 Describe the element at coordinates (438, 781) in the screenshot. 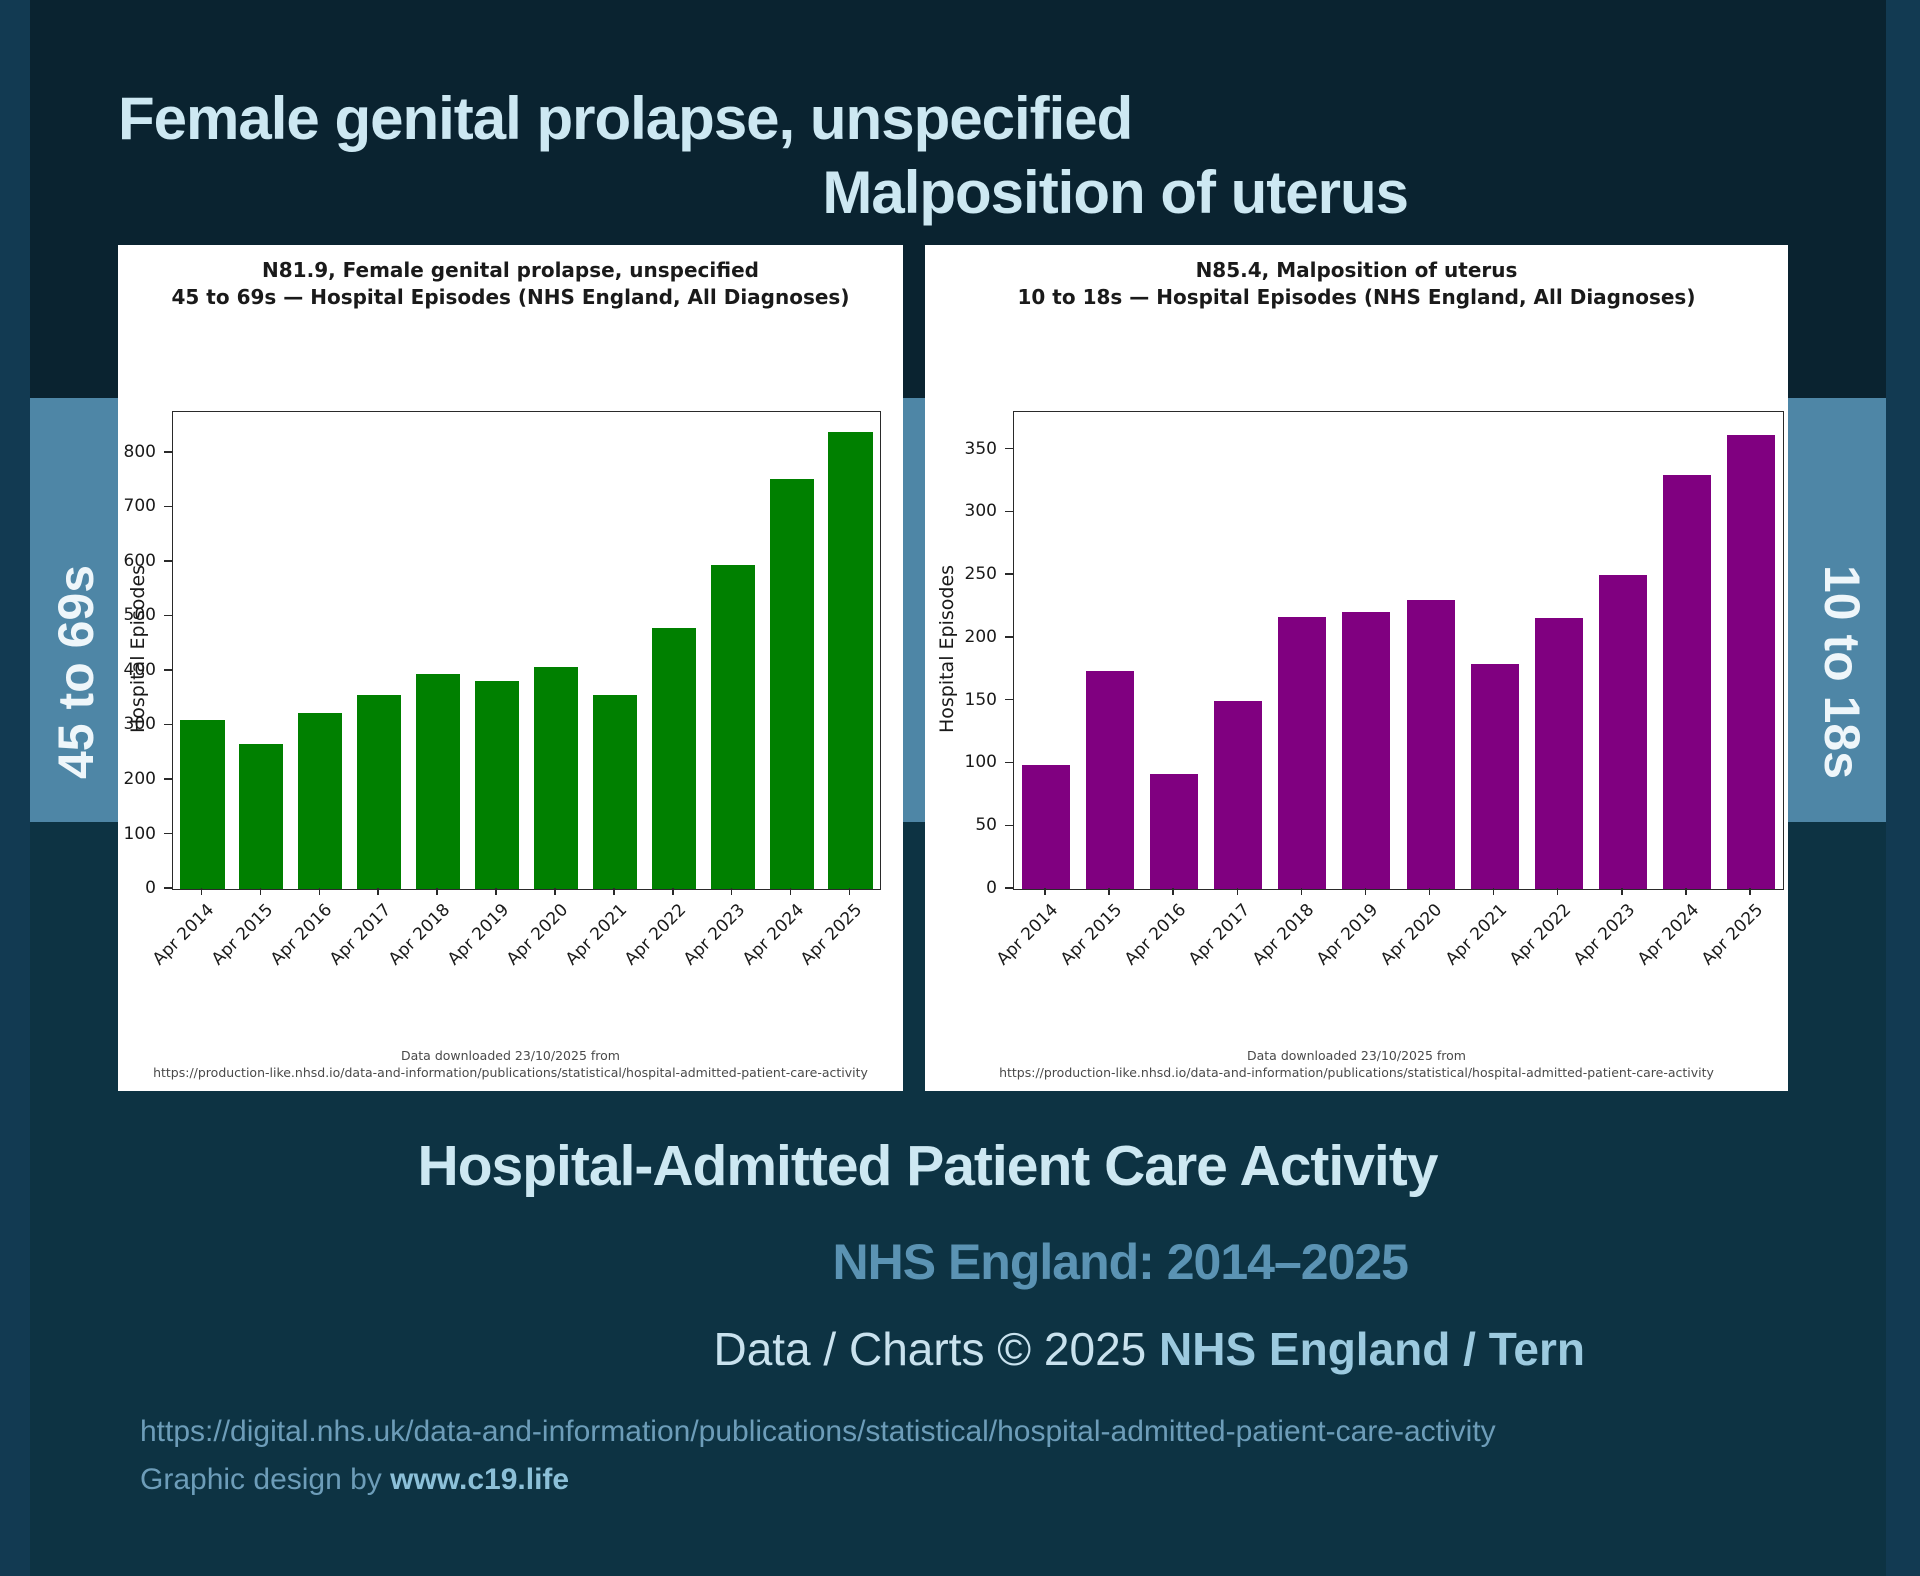

I see `left-chart-bar-apr-2018` at that location.